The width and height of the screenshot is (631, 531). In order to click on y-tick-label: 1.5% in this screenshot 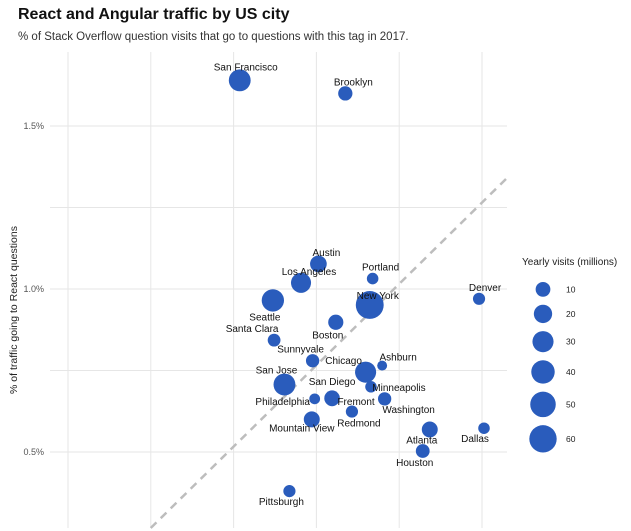, I will do `click(33, 126)`.